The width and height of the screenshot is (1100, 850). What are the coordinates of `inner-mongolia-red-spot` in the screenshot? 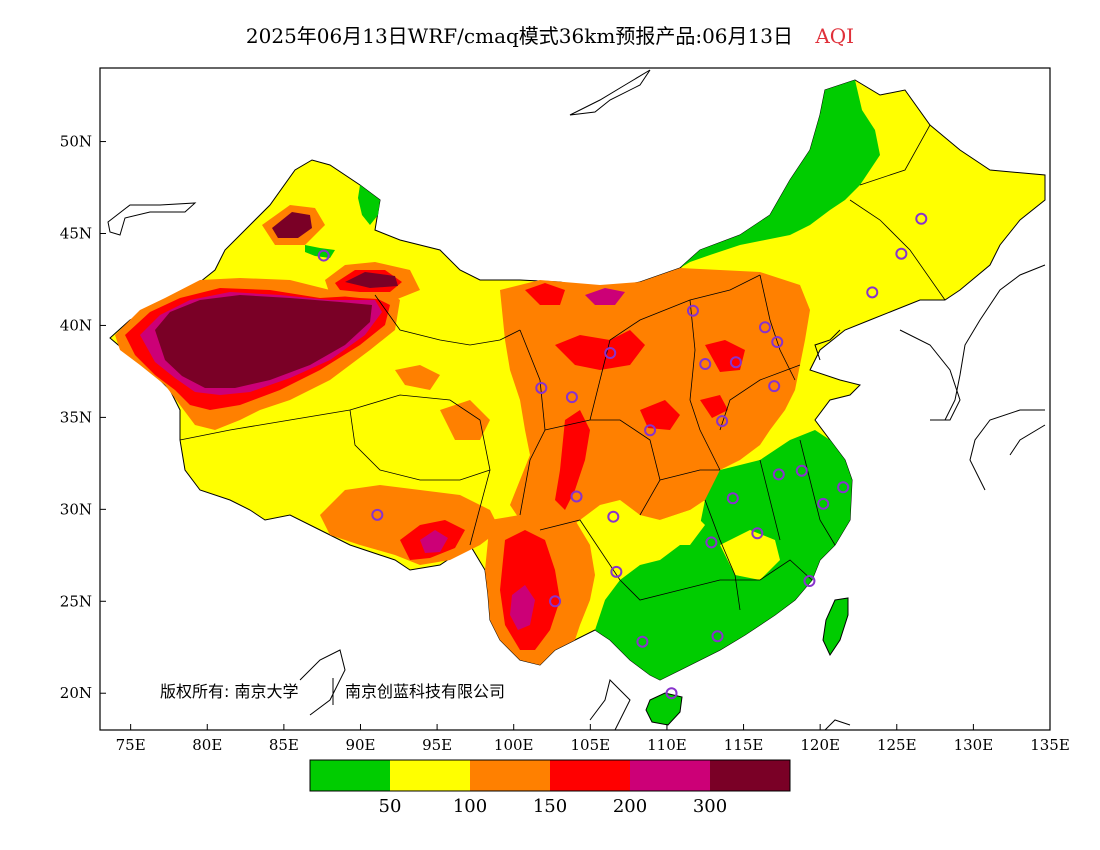 It's located at (545, 294).